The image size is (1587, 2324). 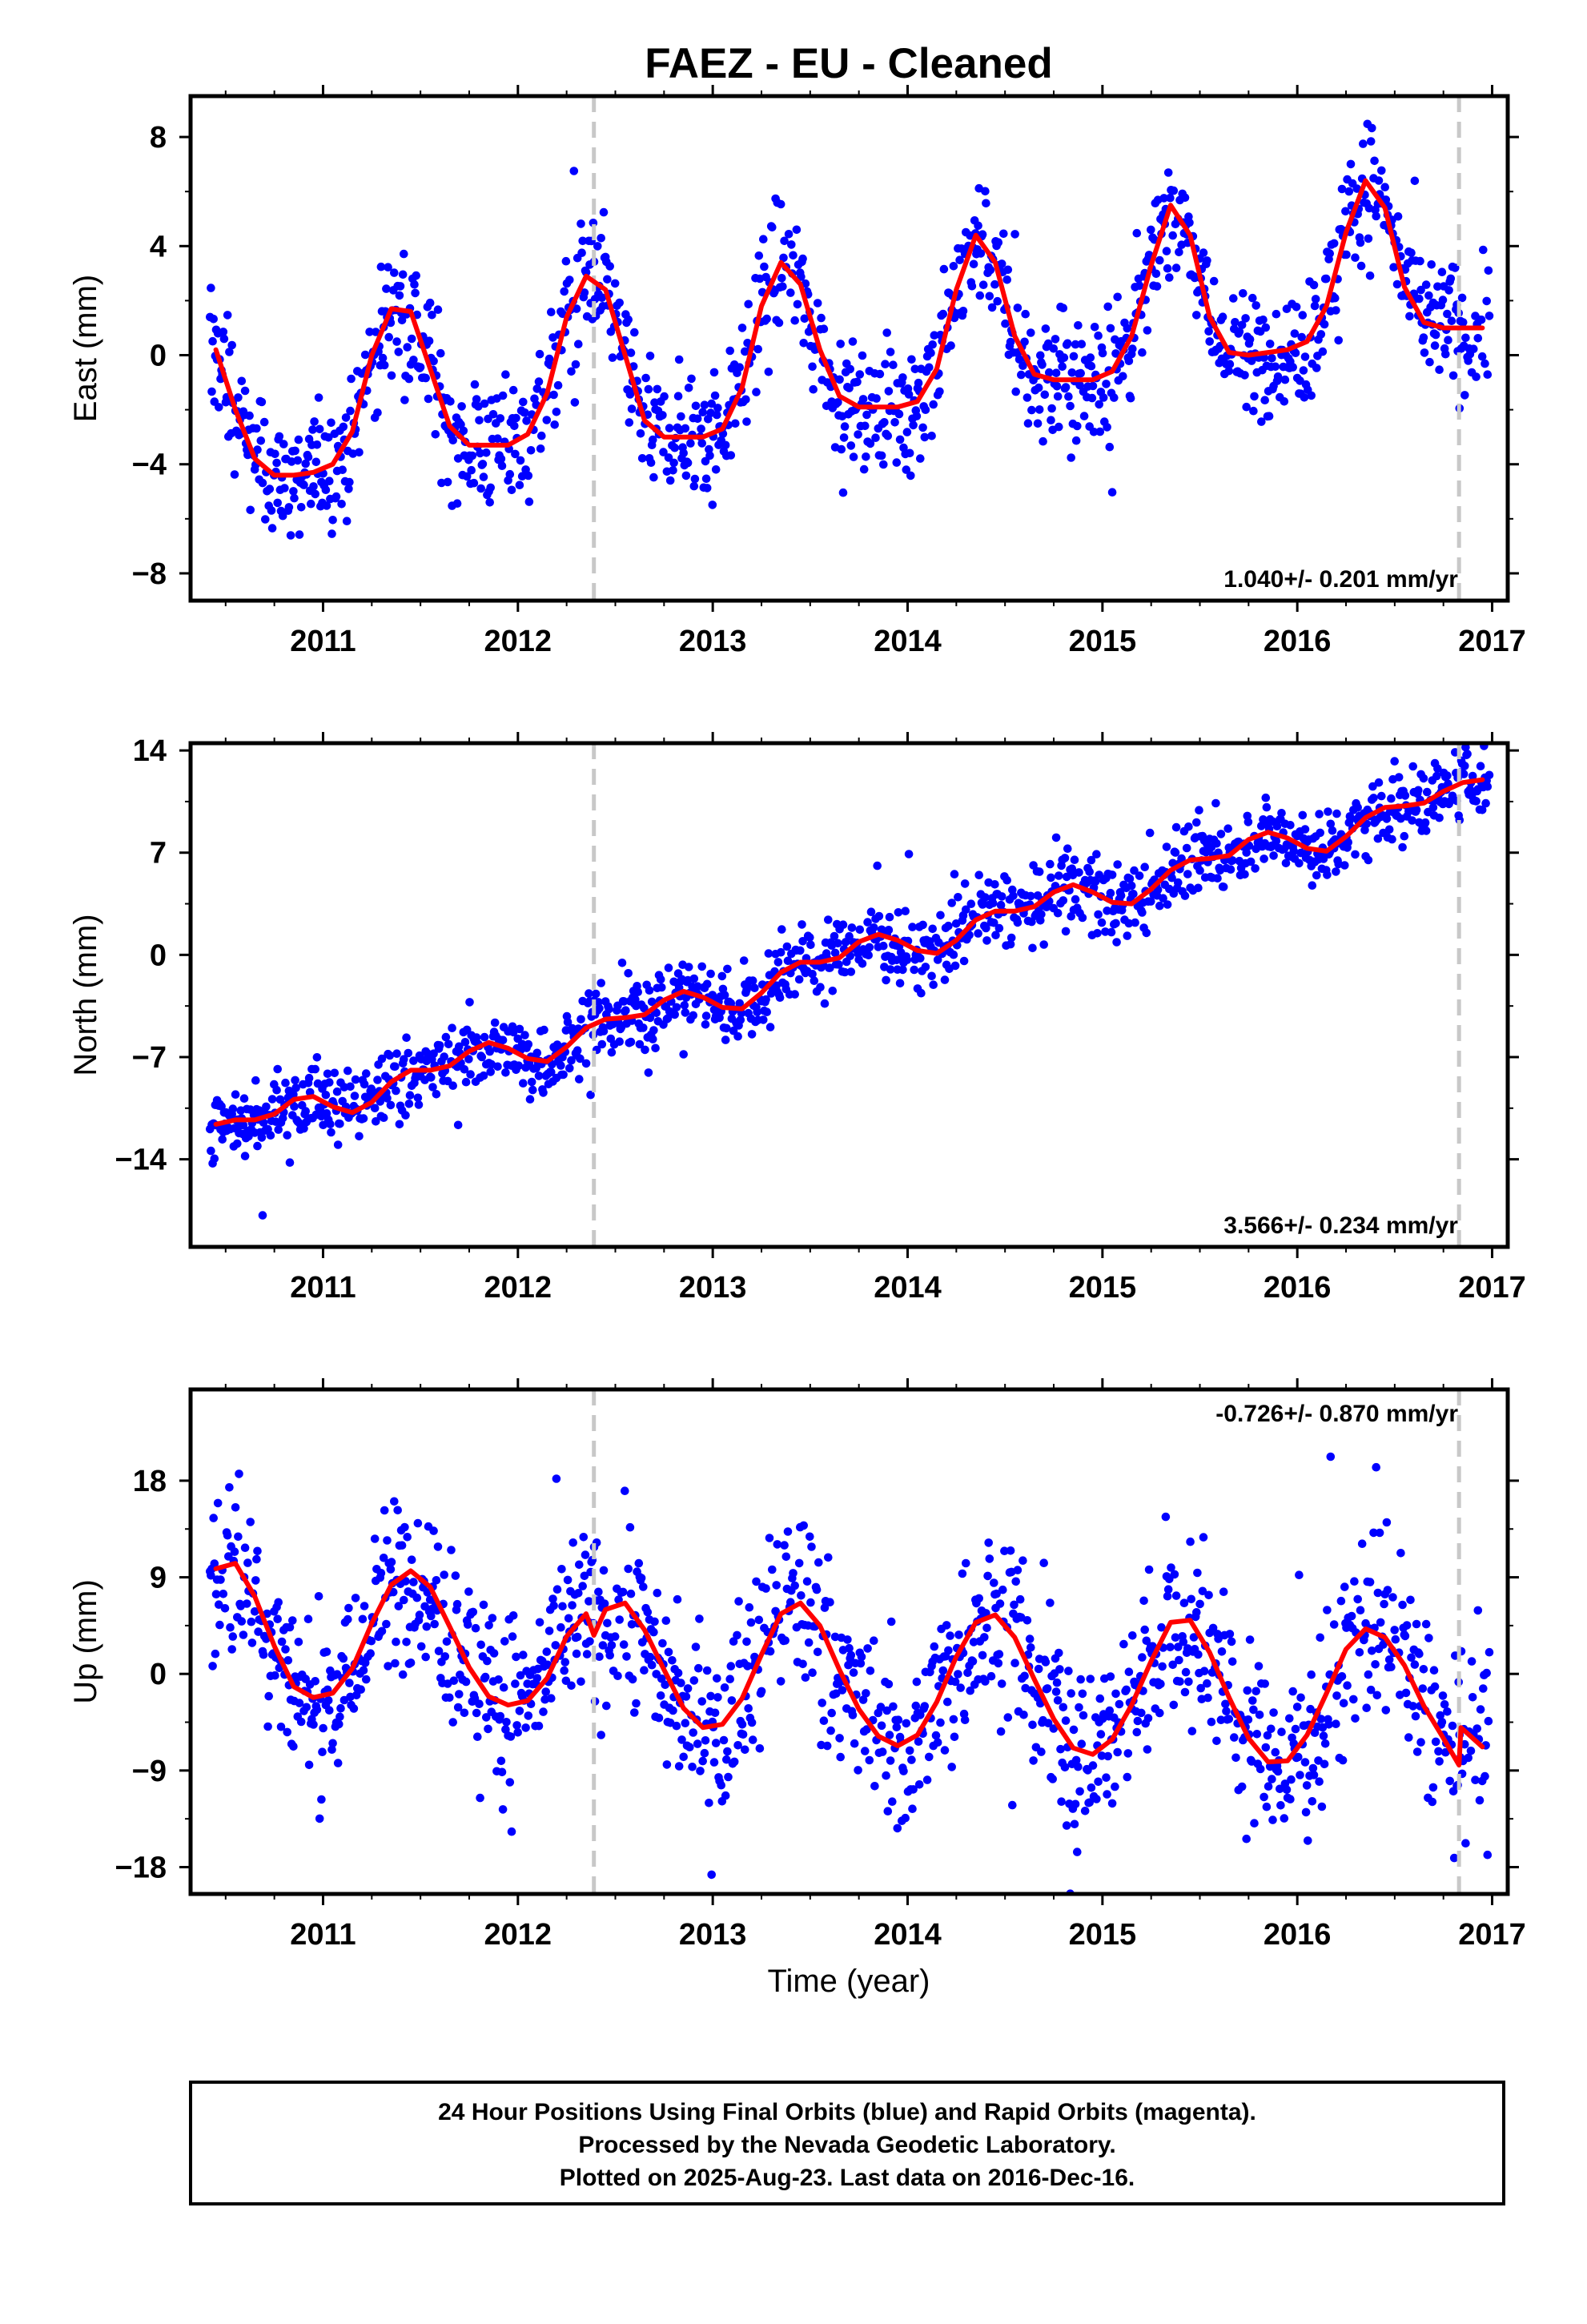 I want to click on y-tick-label: 18, so click(x=150, y=1481).